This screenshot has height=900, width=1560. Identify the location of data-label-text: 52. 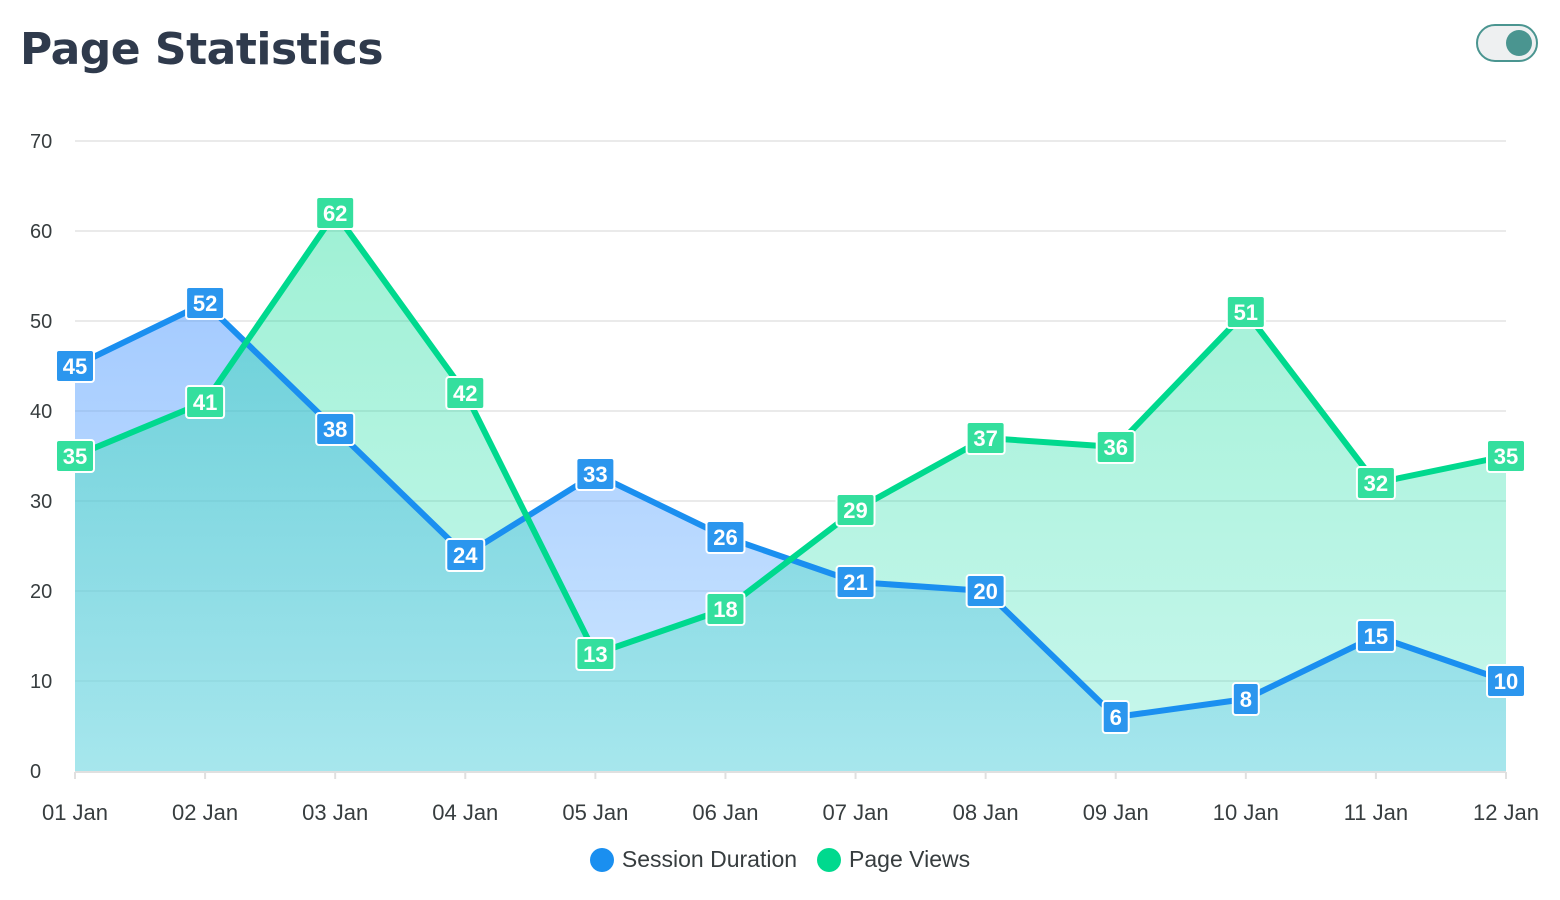
(205, 303).